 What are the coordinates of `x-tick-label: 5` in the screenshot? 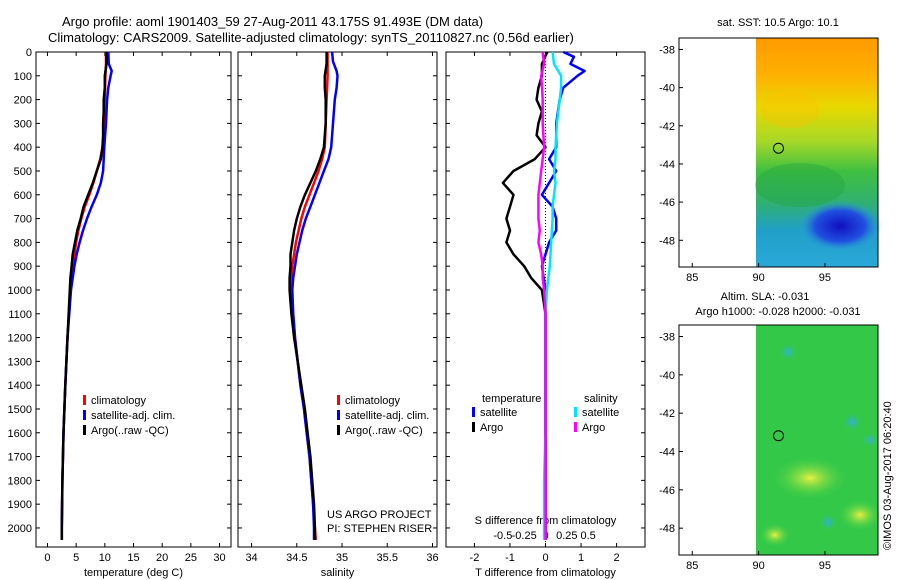 It's located at (76, 558).